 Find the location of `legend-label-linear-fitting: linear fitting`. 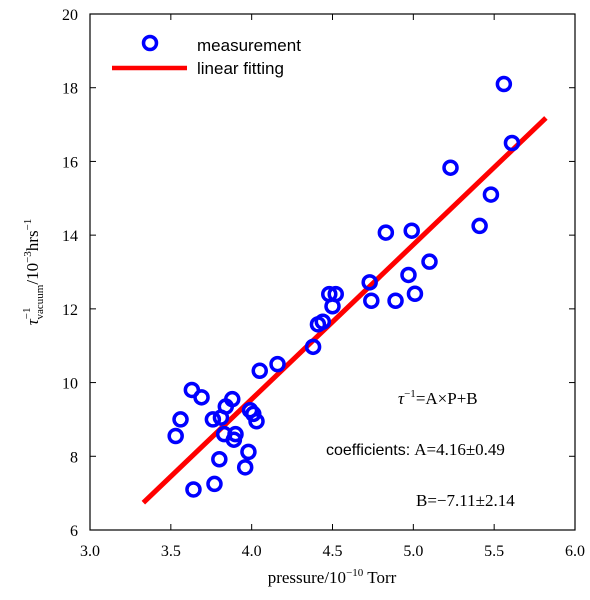

legend-label-linear-fitting: linear fitting is located at coordinates (240, 68).